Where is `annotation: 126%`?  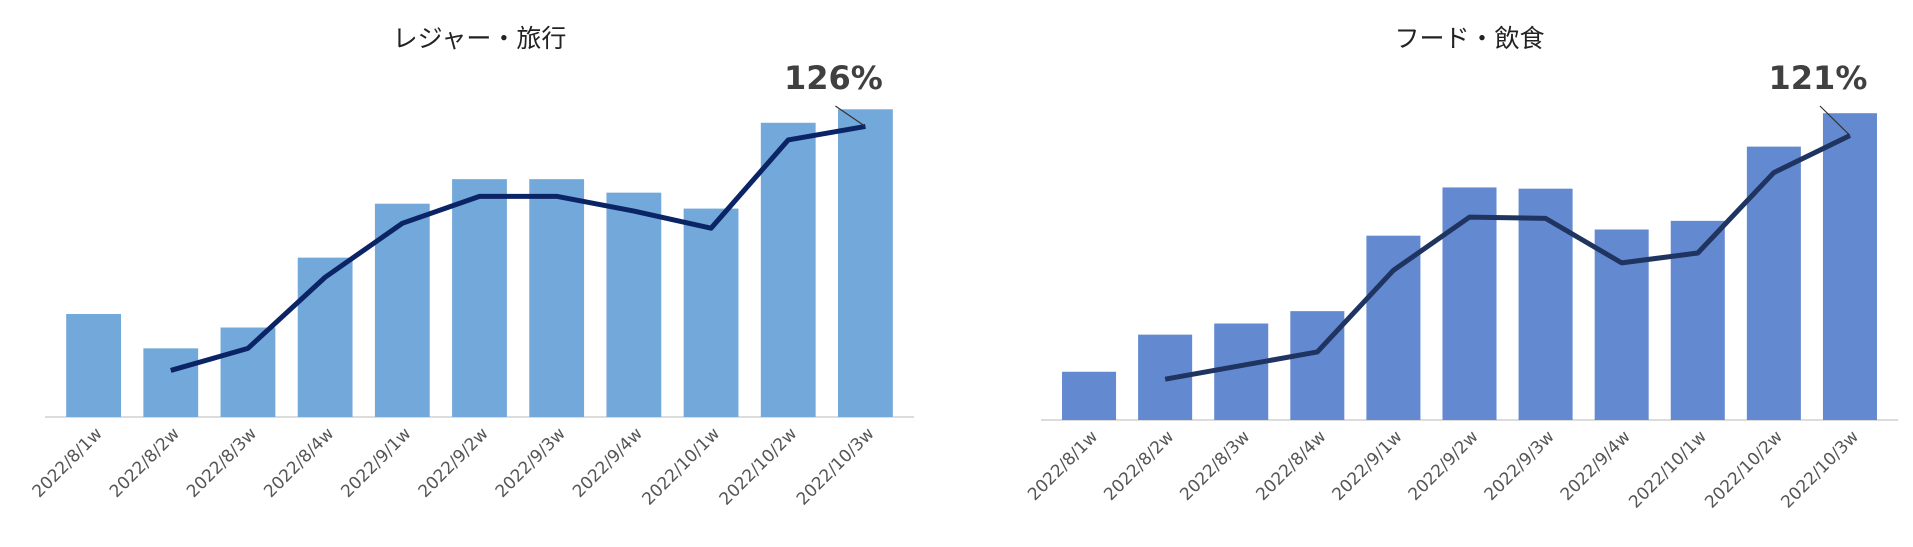 annotation: 126% is located at coordinates (833, 78).